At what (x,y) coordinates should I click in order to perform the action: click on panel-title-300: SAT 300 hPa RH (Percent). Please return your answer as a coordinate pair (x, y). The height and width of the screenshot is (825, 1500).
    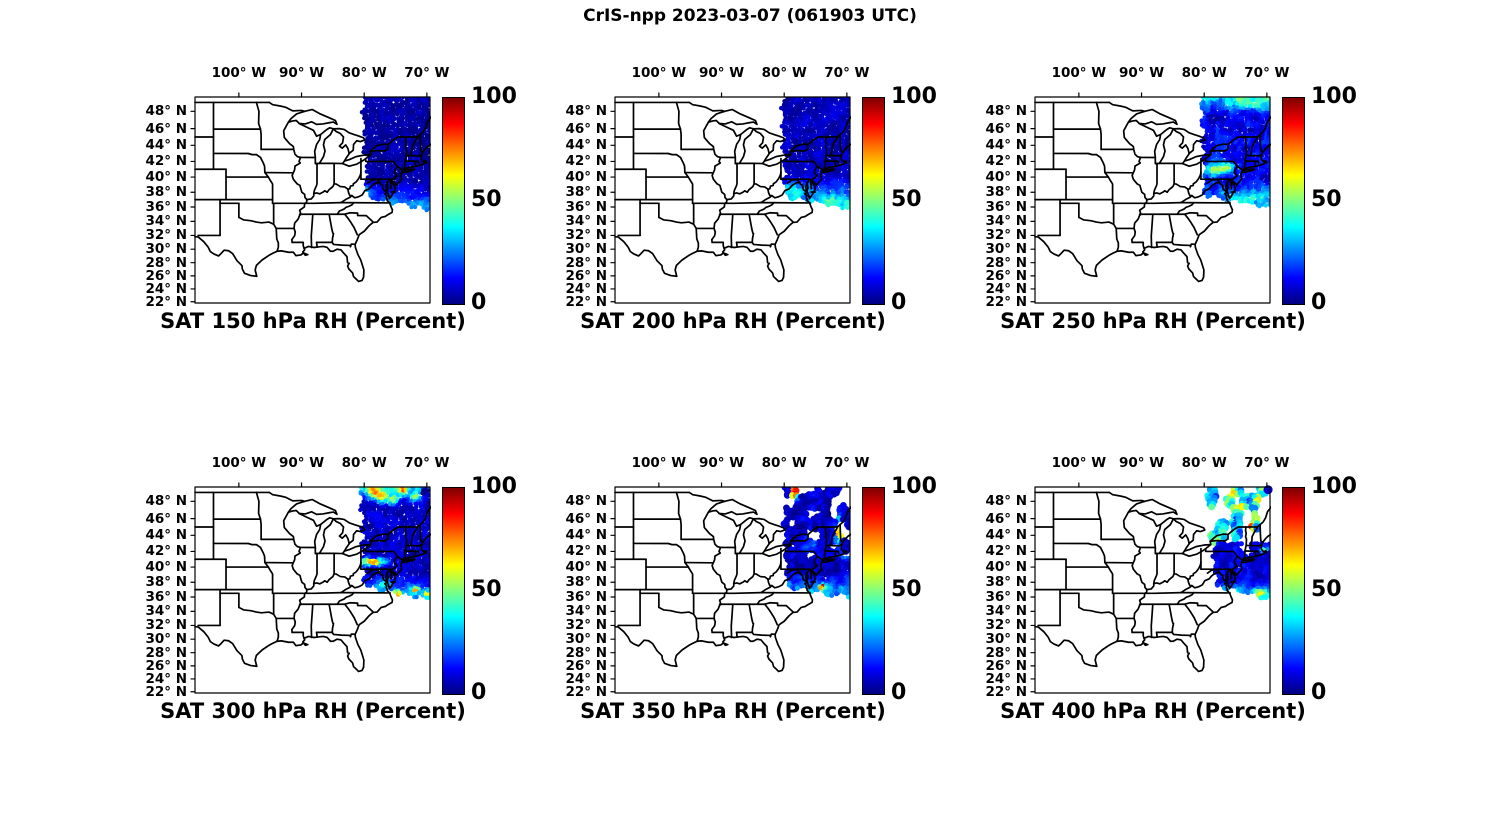
    Looking at the image, I should click on (313, 711).